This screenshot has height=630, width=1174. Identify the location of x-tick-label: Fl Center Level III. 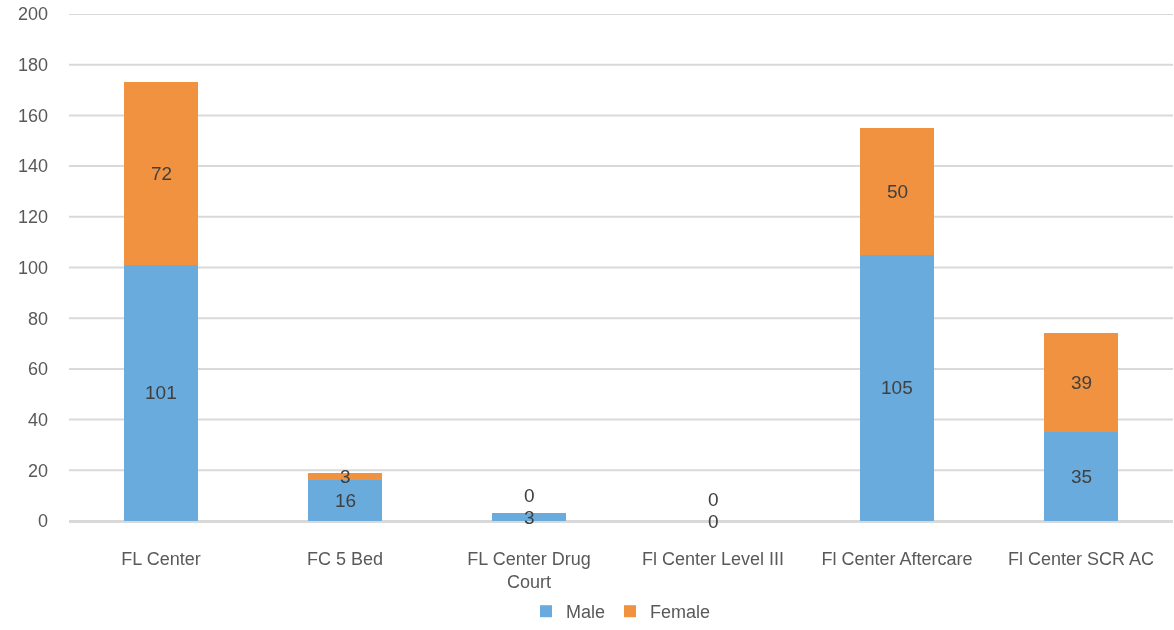
(713, 558).